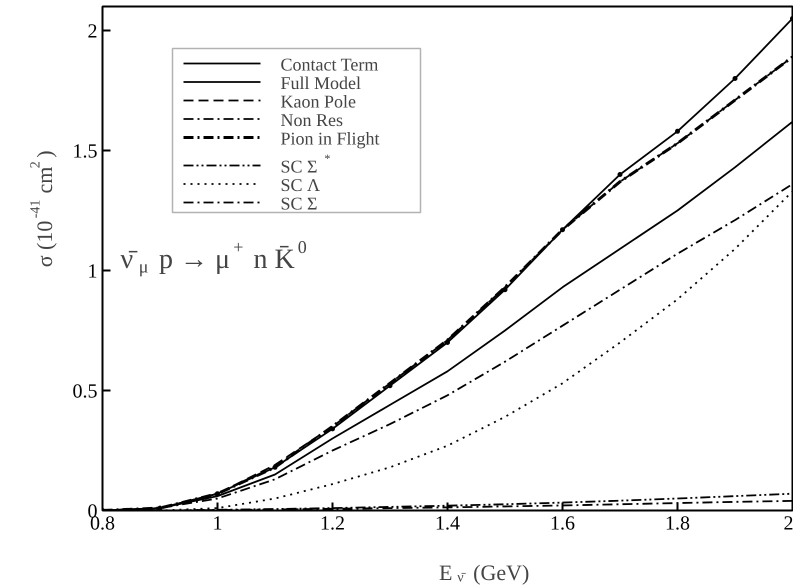  Describe the element at coordinates (332, 523) in the screenshot. I see `x-tick-label: 1.2` at that location.